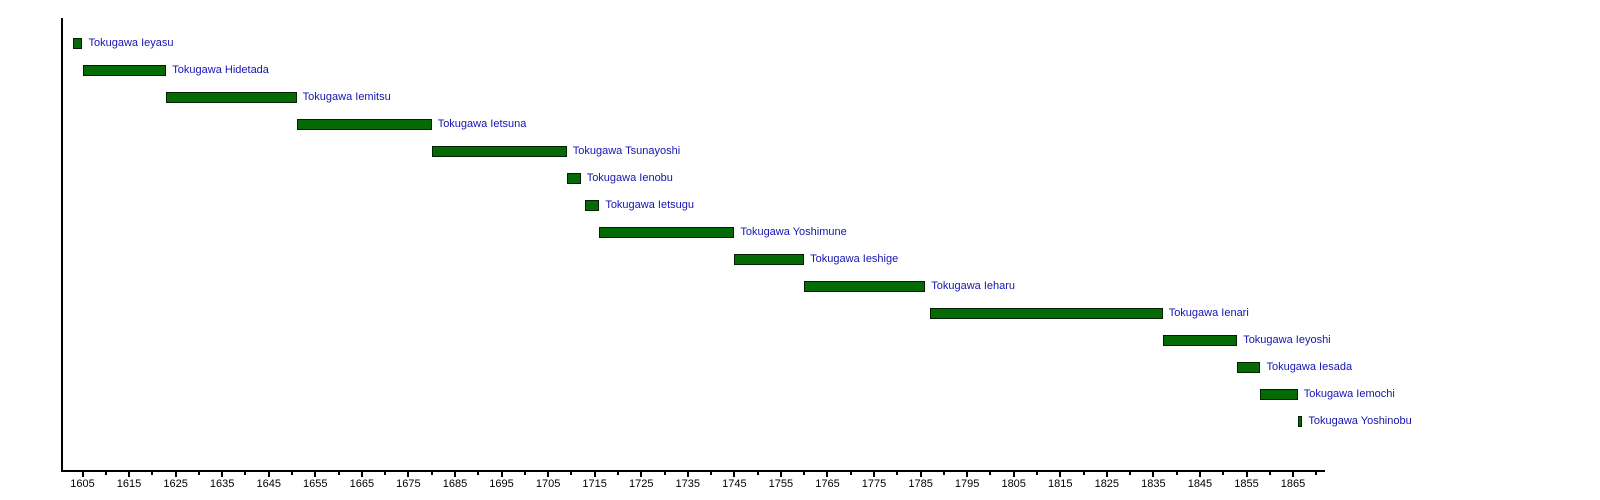 Image resolution: width=1600 pixels, height=500 pixels. I want to click on timeline-bar-label: Tokugawa Hidetada, so click(220, 70).